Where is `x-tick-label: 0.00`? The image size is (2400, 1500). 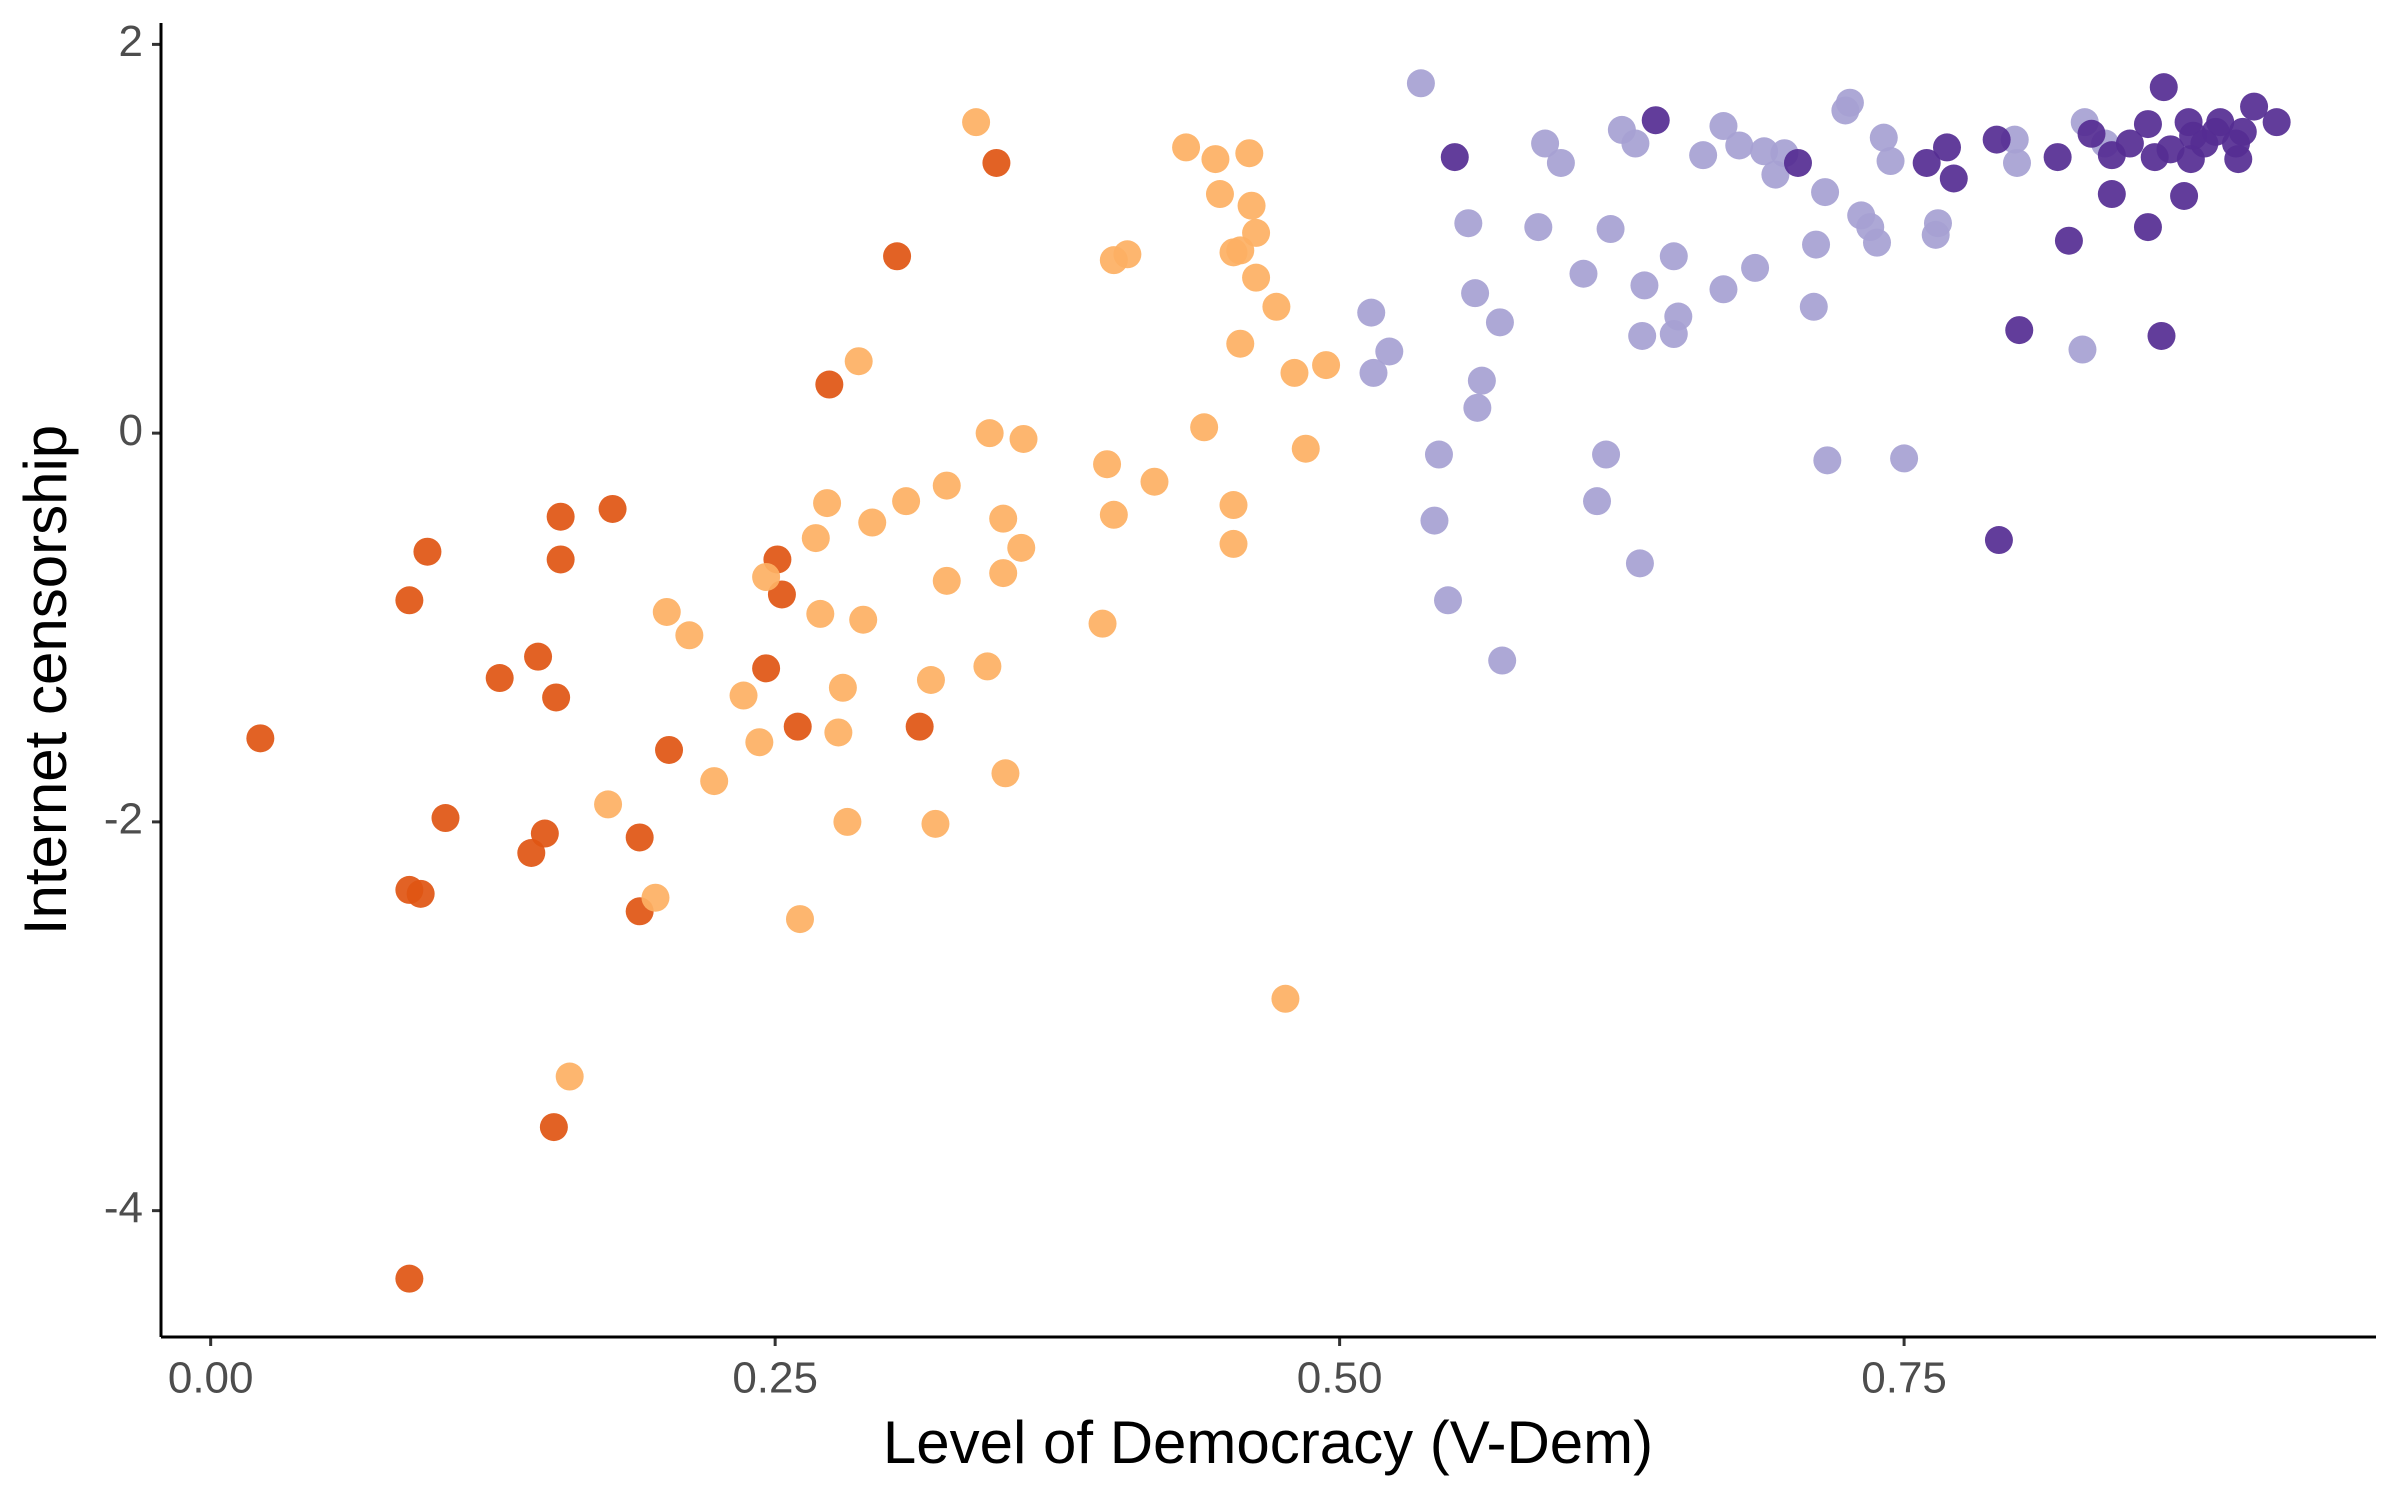 x-tick-label: 0.00 is located at coordinates (211, 1378).